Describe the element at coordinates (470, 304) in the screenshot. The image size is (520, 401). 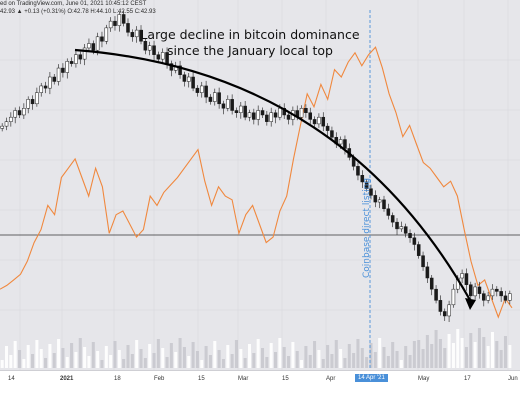
I see `arrow-head-icon` at that location.